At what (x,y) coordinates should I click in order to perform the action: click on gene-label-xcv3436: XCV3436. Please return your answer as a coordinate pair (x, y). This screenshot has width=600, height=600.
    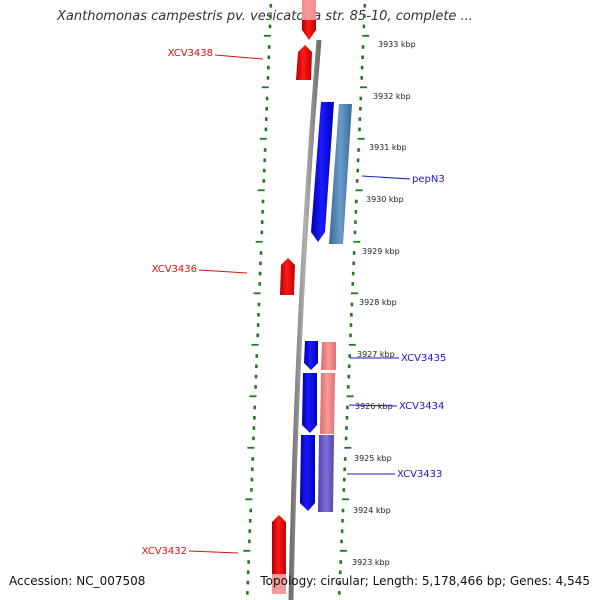
    Looking at the image, I should click on (174, 269).